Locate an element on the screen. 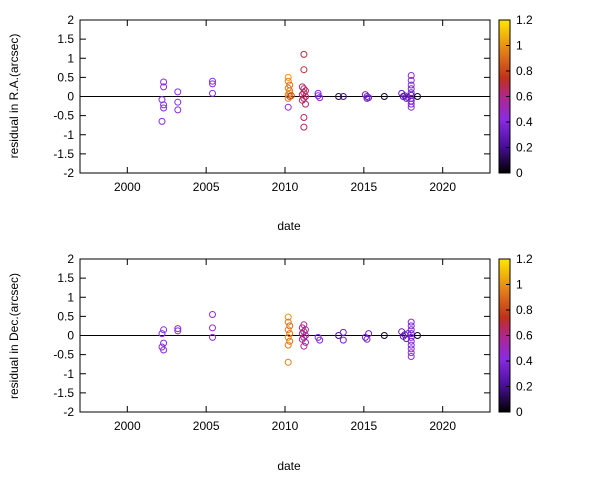 This screenshot has width=600, height=480. ra-xtick-label: 2010 is located at coordinates (285, 187).